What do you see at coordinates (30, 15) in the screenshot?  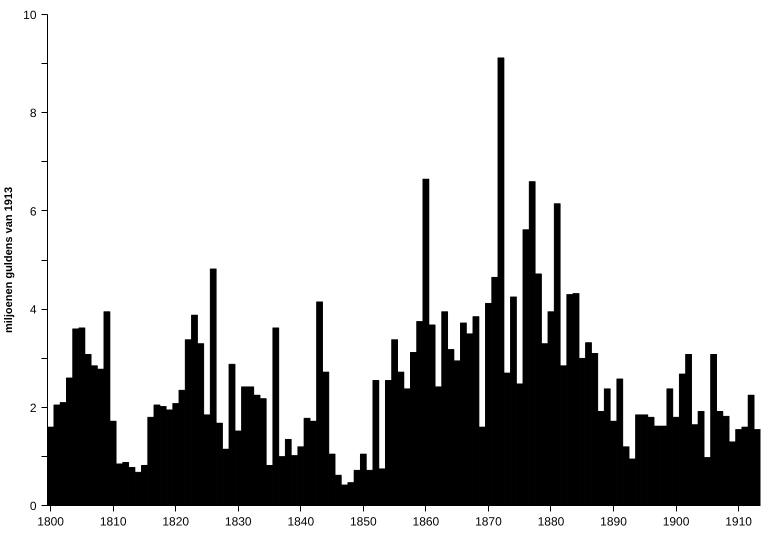 I see `y-tick-label: 10` at bounding box center [30, 15].